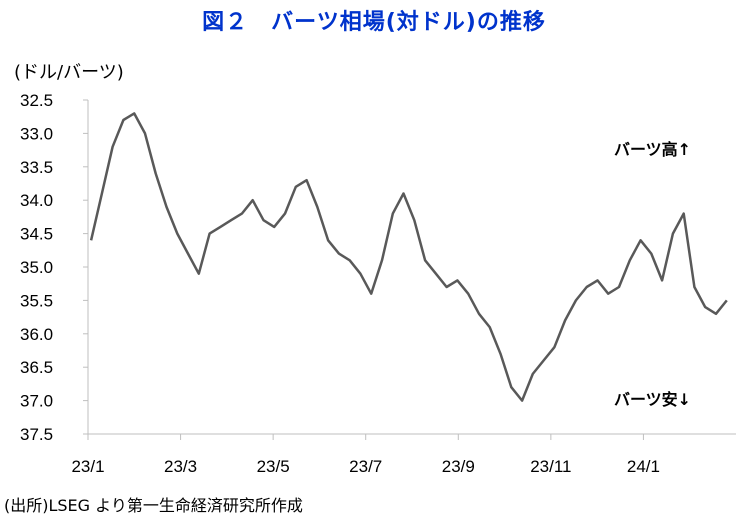  I want to click on x-tick-label: 23/11, so click(550, 466).